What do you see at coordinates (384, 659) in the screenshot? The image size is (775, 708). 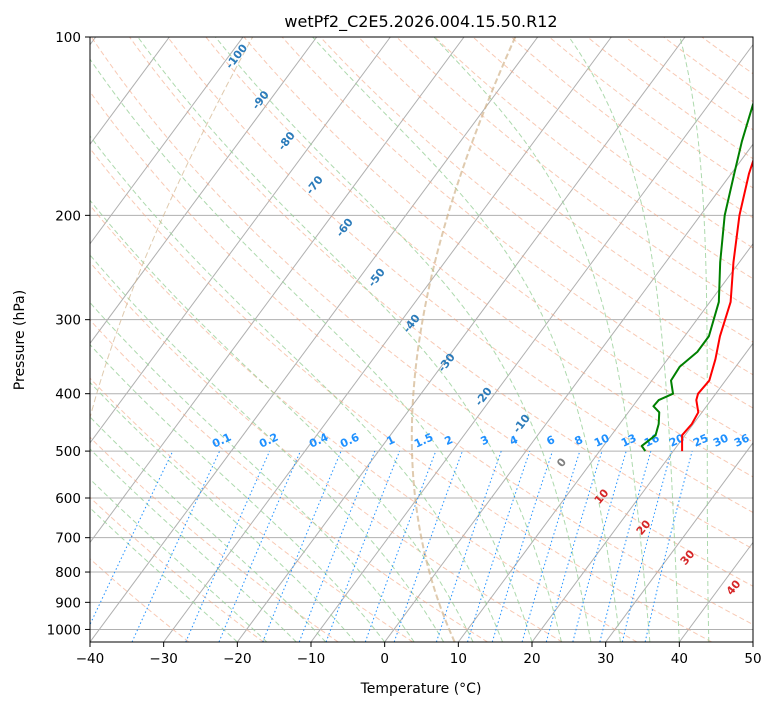 I see `x-tick-label: 0` at bounding box center [384, 659].